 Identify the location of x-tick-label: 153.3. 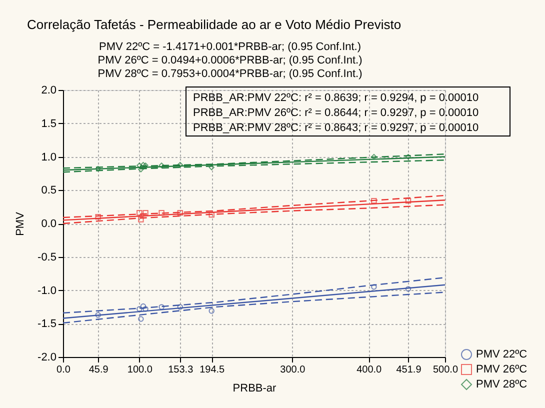
(181, 370).